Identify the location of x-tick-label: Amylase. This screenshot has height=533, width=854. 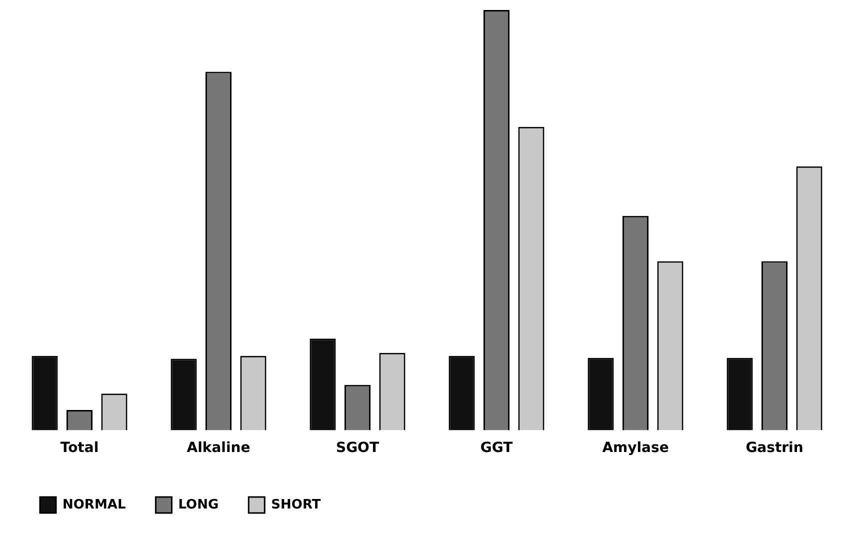
(635, 448).